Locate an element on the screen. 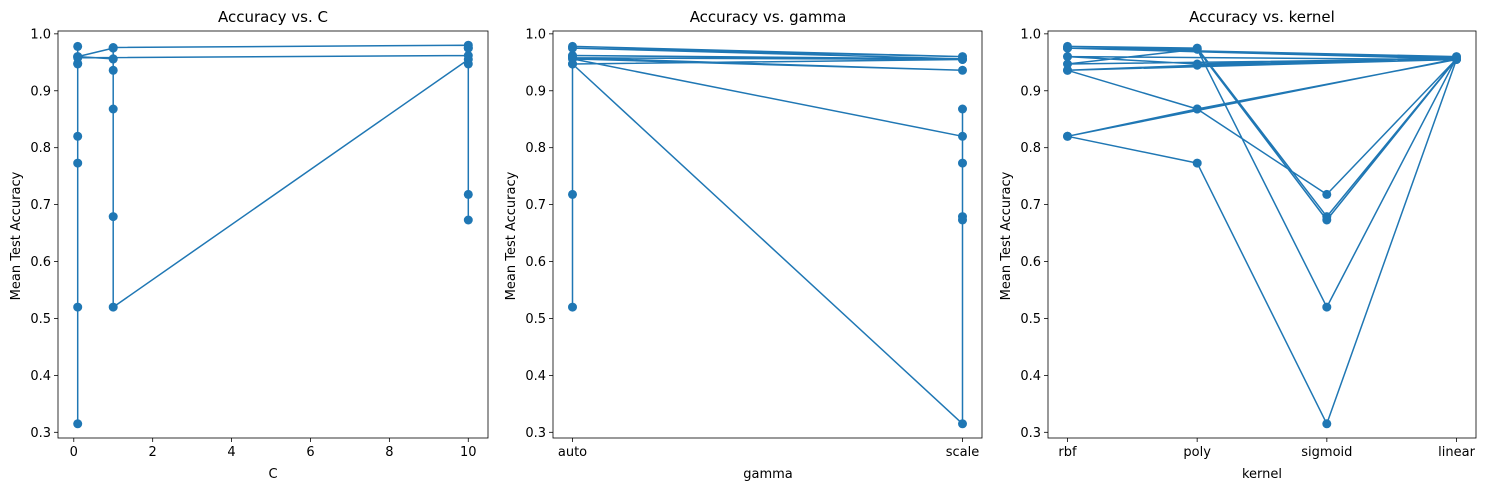 The image size is (1486, 490). panel-kernel-xtick-label: rbf is located at coordinates (1067, 452).